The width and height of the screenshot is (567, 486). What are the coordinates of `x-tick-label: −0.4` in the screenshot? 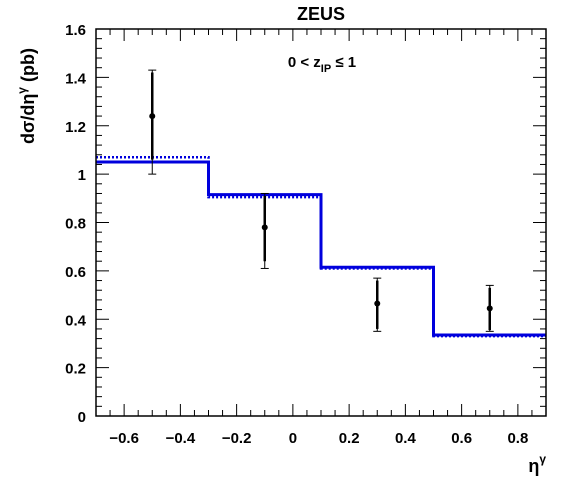 It's located at (181, 438).